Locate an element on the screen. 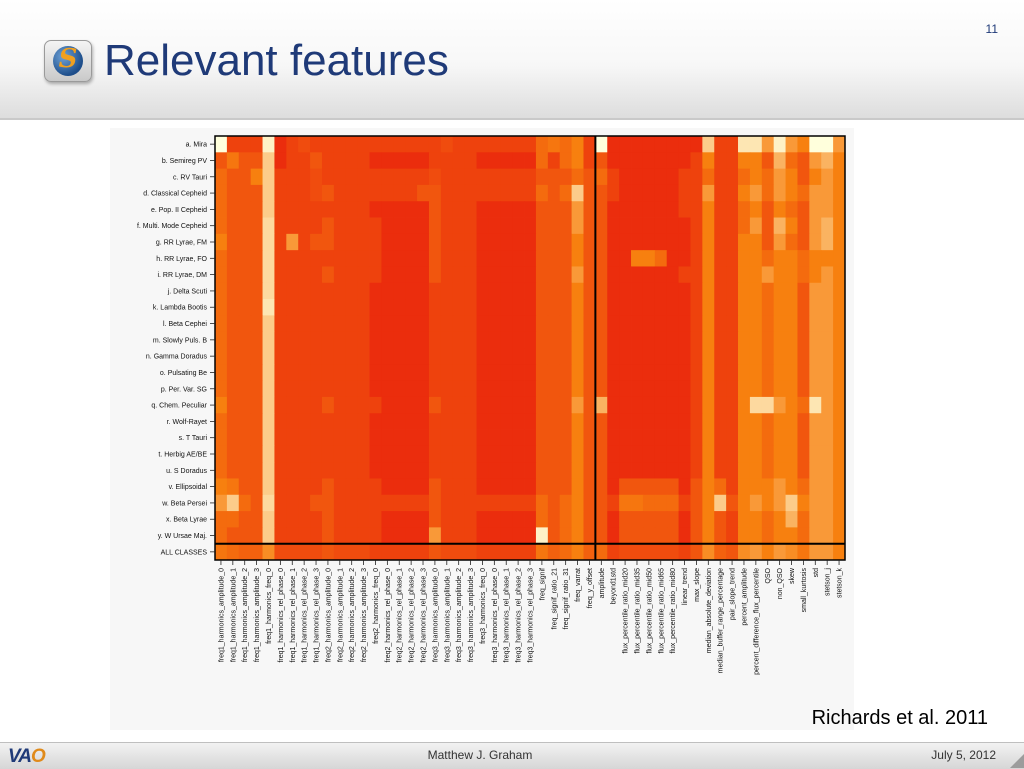 This screenshot has height=769, width=1024. x-tick-label: amplitude is located at coordinates (602, 583).